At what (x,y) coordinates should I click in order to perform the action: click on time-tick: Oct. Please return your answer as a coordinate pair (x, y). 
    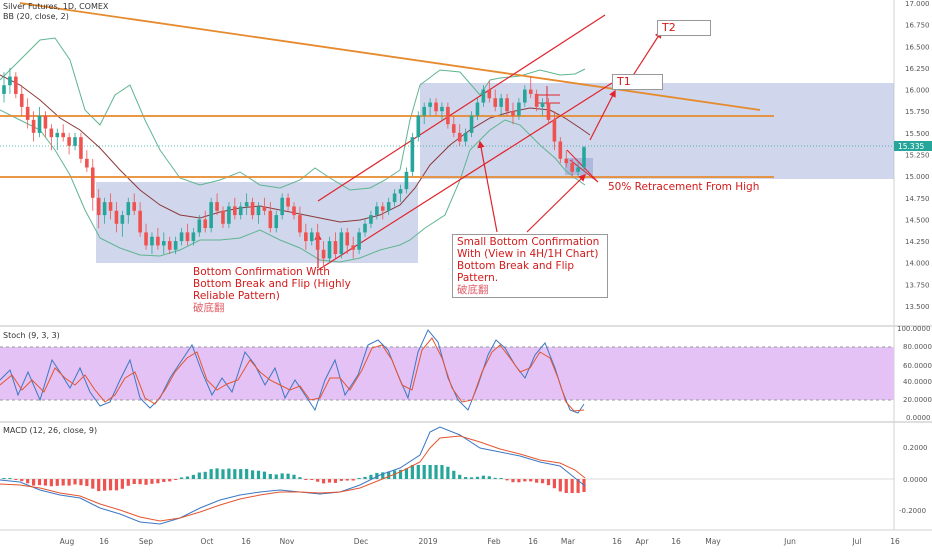
    Looking at the image, I should click on (207, 541).